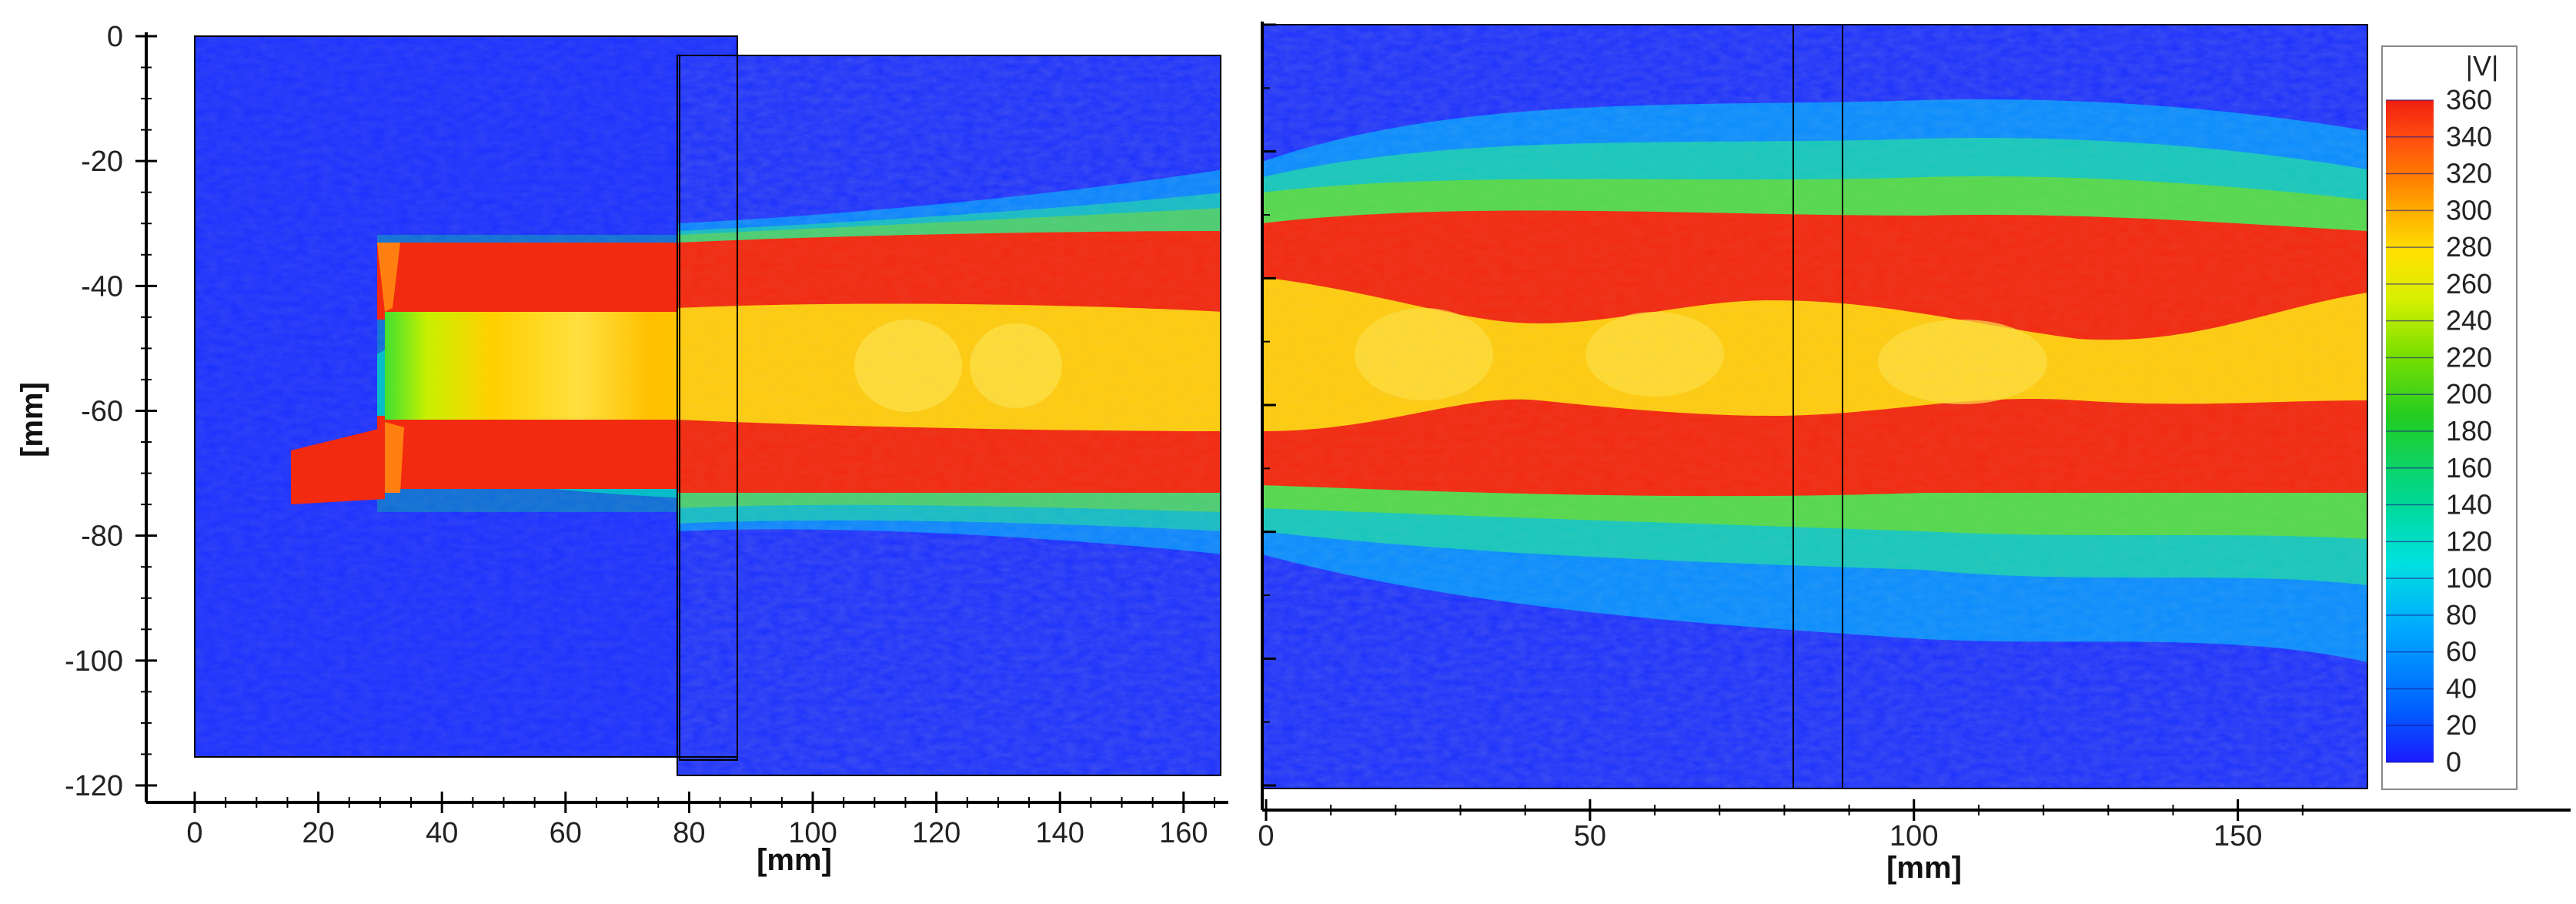  I want to click on colorbar-tick-label: 200, so click(2469, 394).